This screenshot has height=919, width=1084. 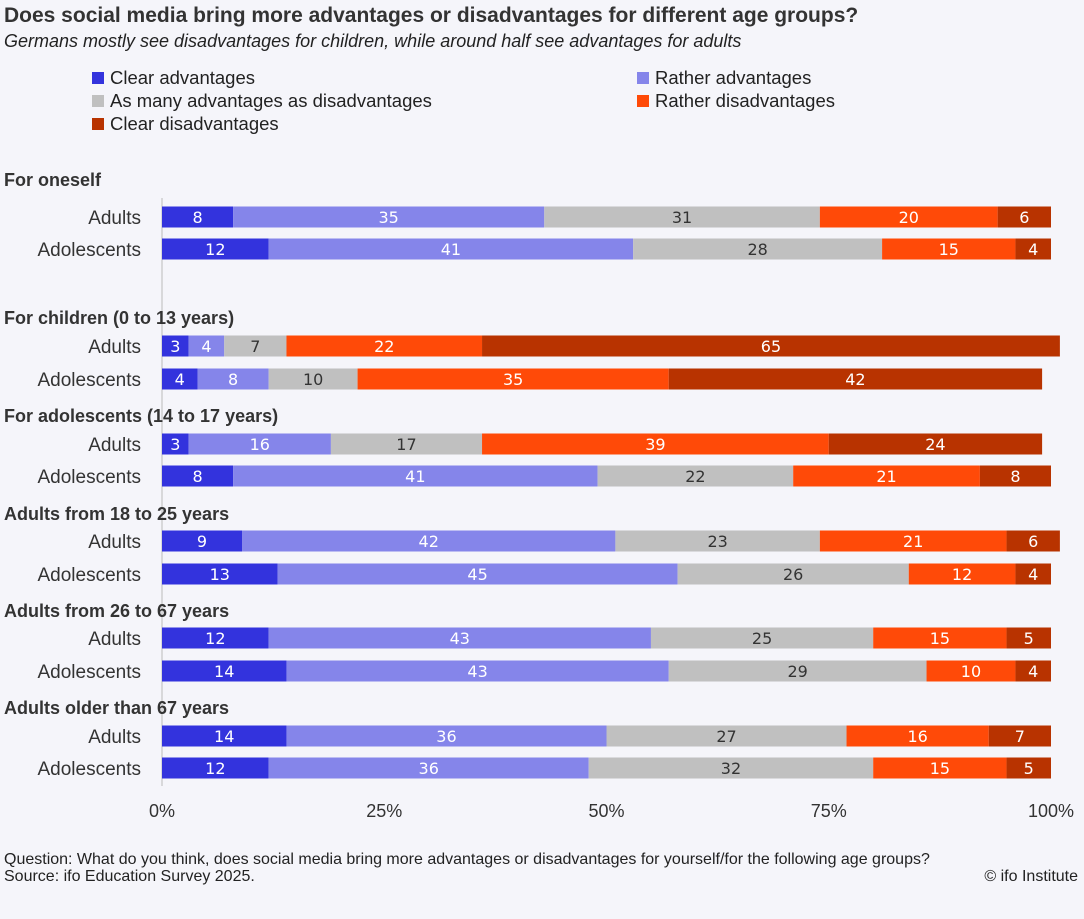 I want to click on data-label: 20, so click(x=909, y=217).